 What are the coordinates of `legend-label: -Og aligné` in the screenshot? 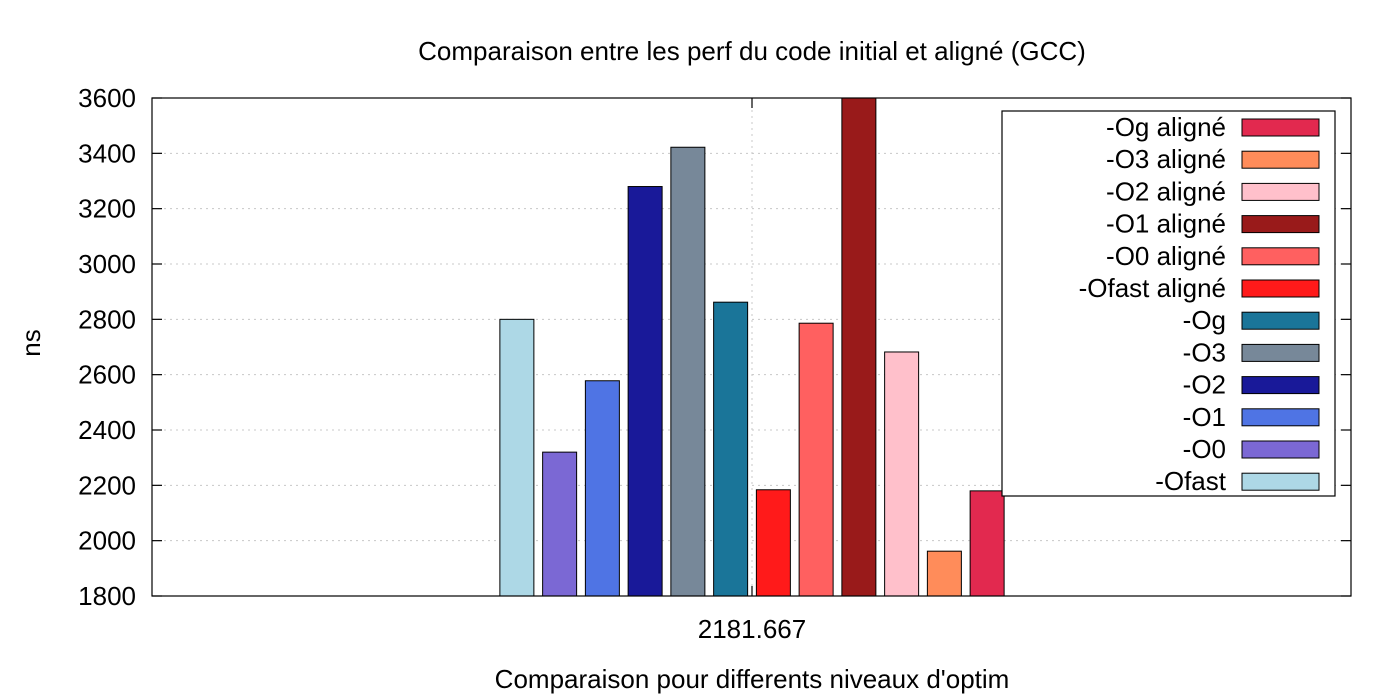 It's located at (1166, 127).